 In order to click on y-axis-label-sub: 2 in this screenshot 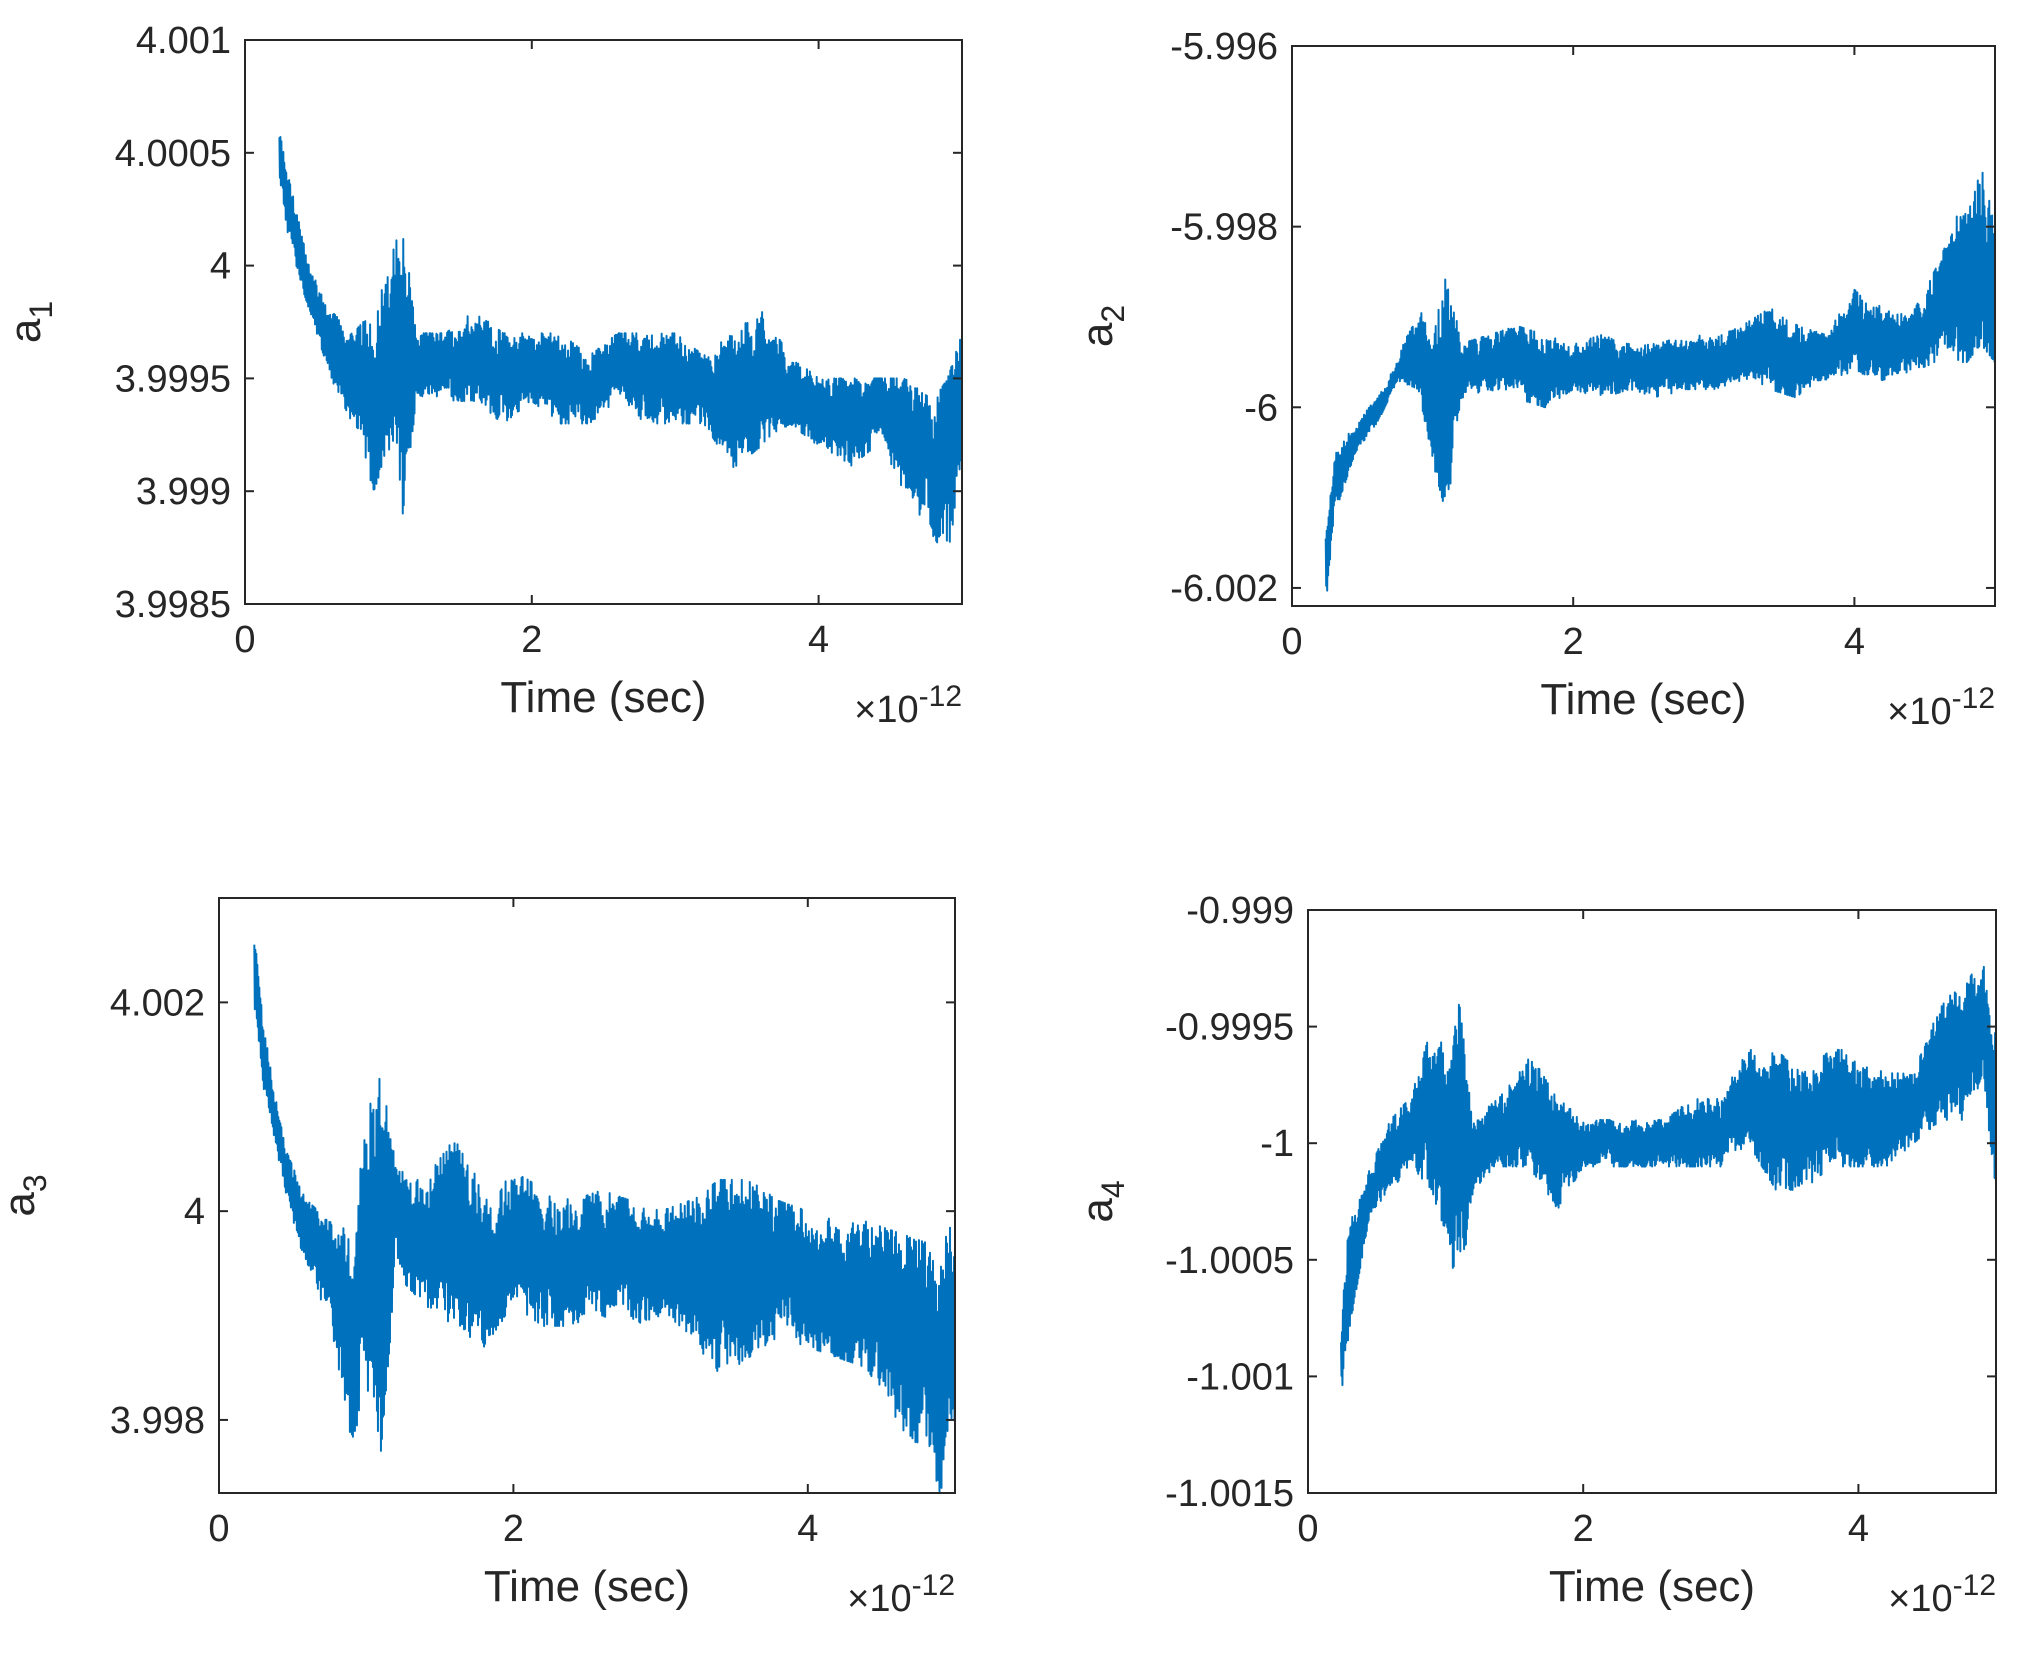, I will do `click(1113, 314)`.